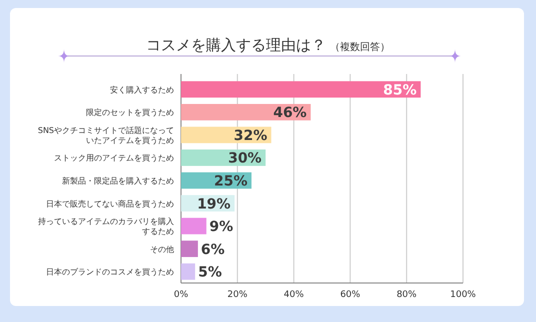 This screenshot has width=536, height=322. Describe the element at coordinates (236, 45) in the screenshot. I see `chart-title: コスメを購入する理由は？` at that location.